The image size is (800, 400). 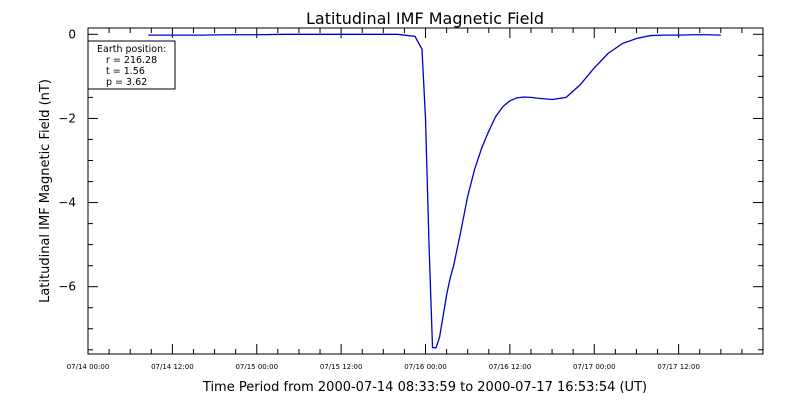 What do you see at coordinates (67, 160) in the screenshot?
I see `y-tick-labels: 0 −2 −4 −6` at bounding box center [67, 160].